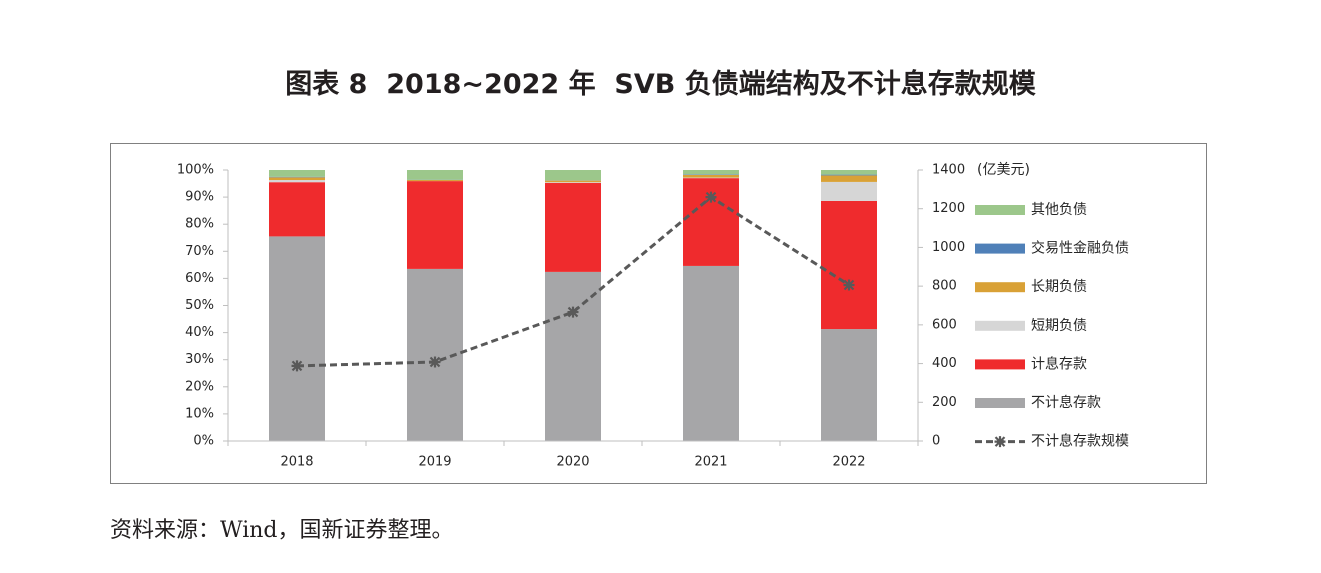  I want to click on left-tick-label: 60%, so click(199, 278).